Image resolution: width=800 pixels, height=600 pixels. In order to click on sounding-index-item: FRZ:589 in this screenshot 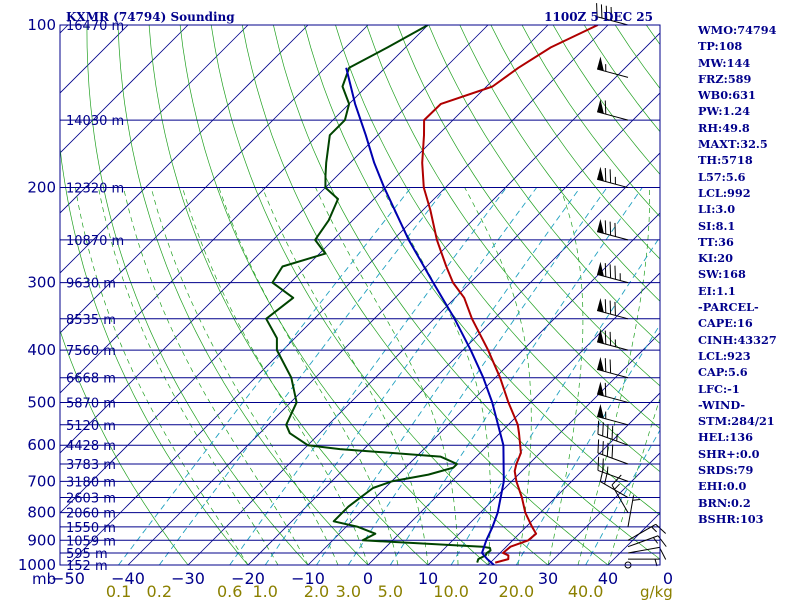, I will do `click(725, 78)`.